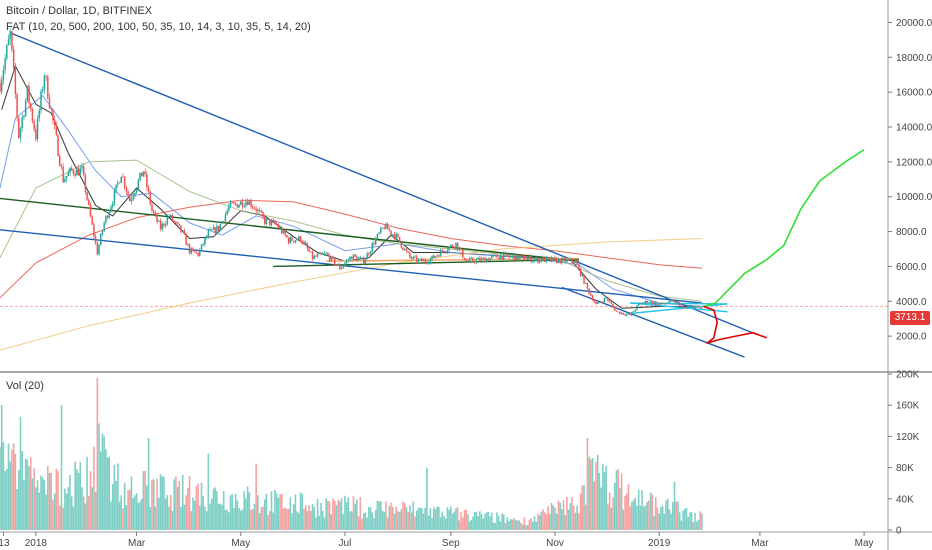  I want to click on projection-down, so click(735, 324).